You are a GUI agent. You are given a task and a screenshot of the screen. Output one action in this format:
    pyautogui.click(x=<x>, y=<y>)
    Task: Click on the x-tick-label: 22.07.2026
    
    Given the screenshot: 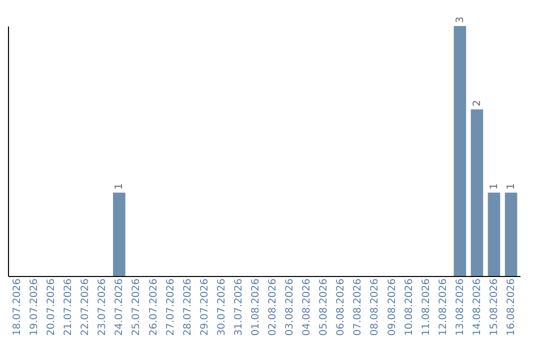 What is the action you would take?
    pyautogui.click(x=86, y=307)
    